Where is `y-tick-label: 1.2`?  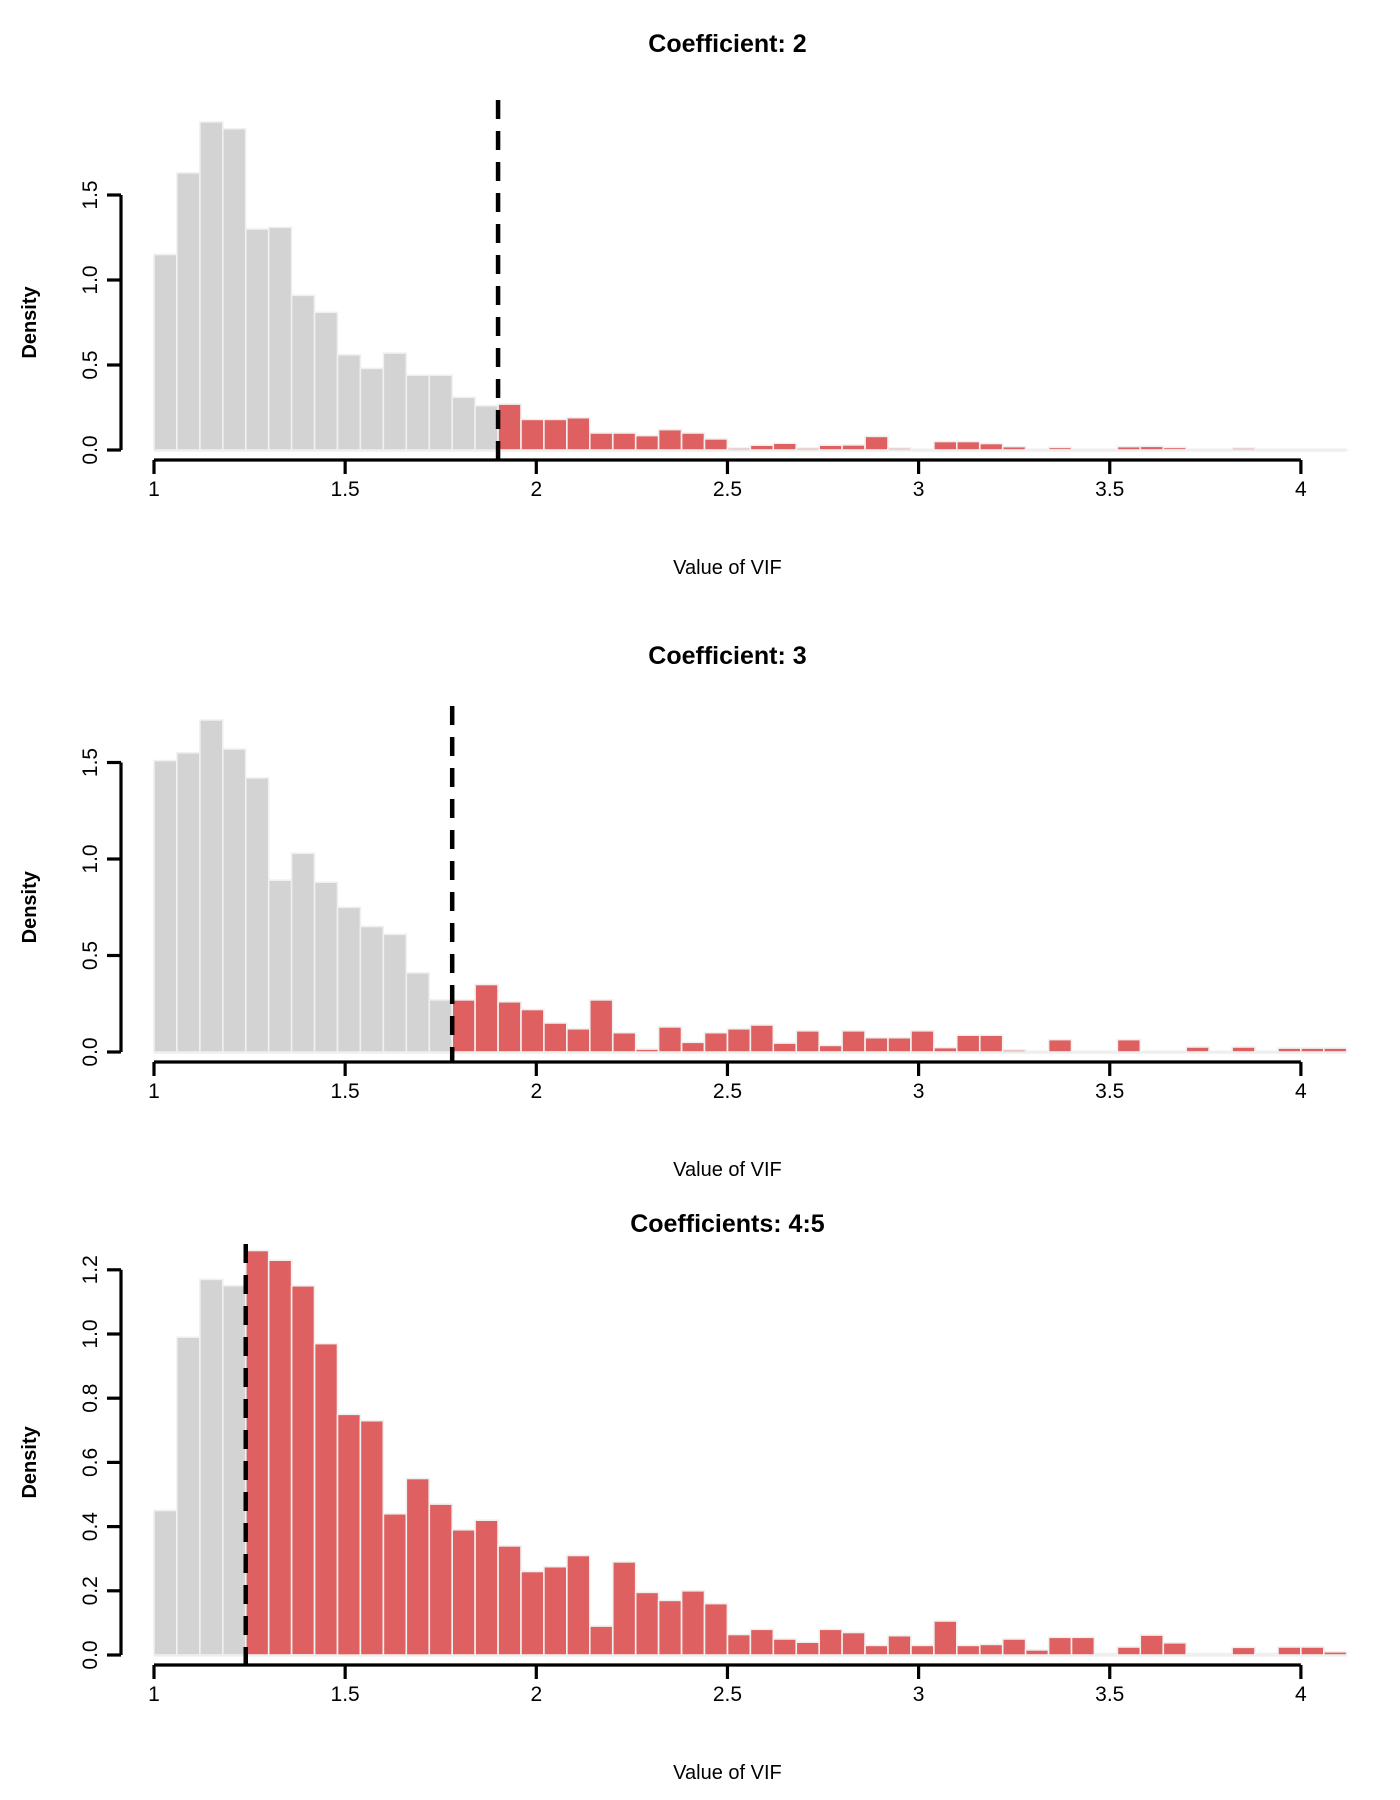
y-tick-label: 1.2 is located at coordinates (90, 1269).